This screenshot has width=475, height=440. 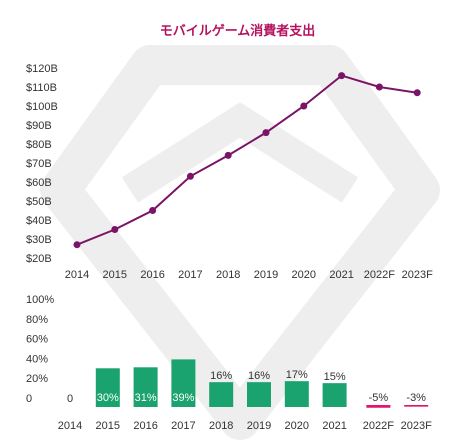 What do you see at coordinates (39, 145) in the screenshot?
I see `y-tick-label: $80B` at bounding box center [39, 145].